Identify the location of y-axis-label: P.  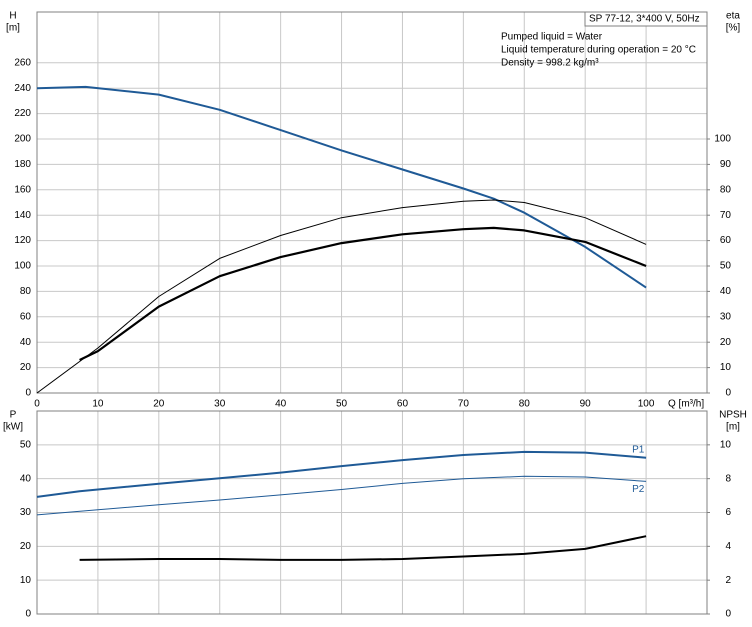
(13, 415).